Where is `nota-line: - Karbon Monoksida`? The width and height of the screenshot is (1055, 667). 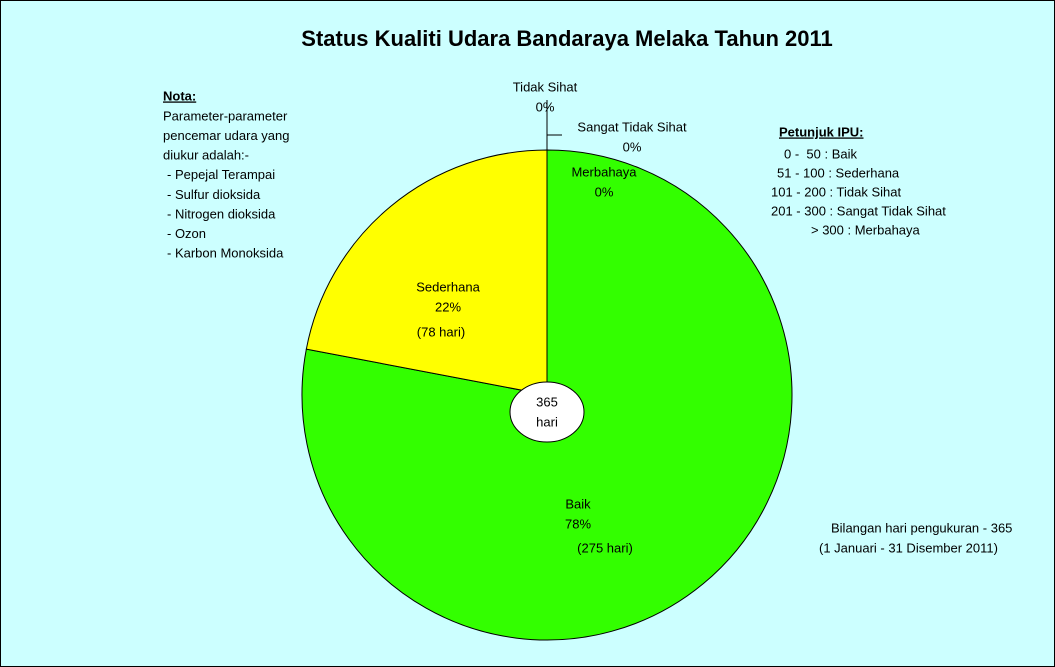 nota-line: - Karbon Monoksida is located at coordinates (225, 253).